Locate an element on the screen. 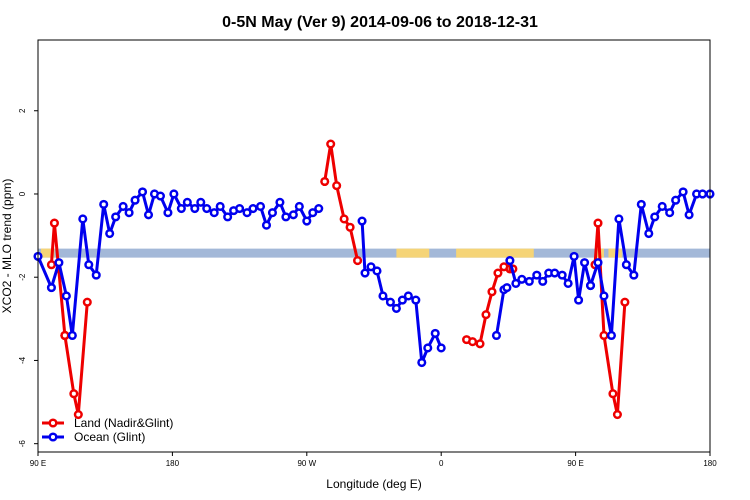 The width and height of the screenshot is (750, 500). legend: Land (Nadir&Glint)Ocean (Glint) is located at coordinates (107, 430).